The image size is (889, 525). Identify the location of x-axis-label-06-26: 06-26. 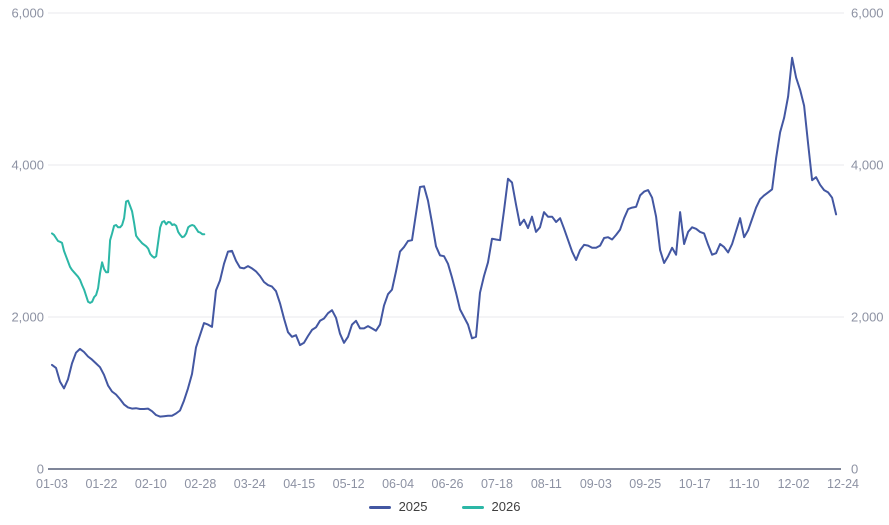
(448, 484).